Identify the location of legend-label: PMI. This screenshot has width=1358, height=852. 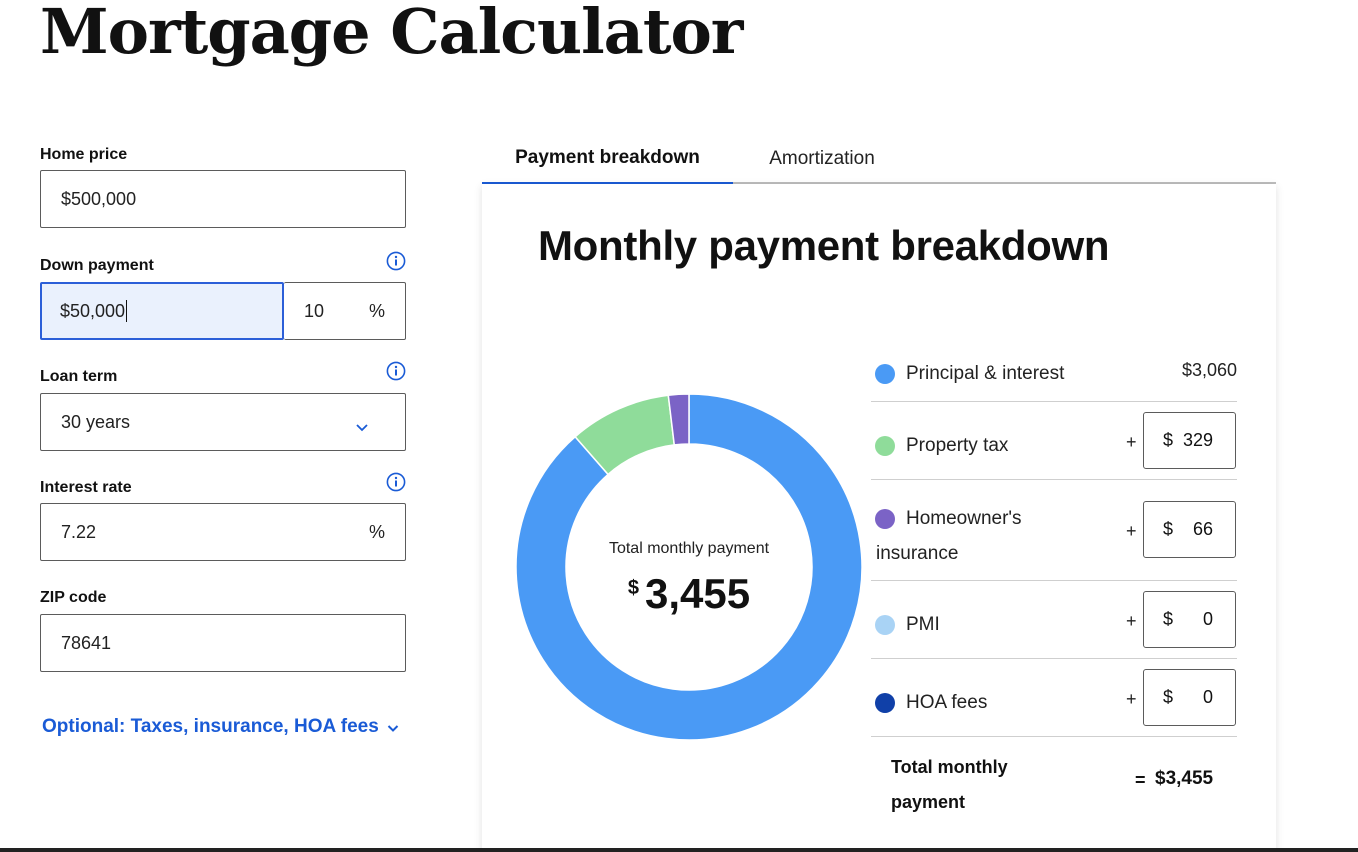
(923, 624).